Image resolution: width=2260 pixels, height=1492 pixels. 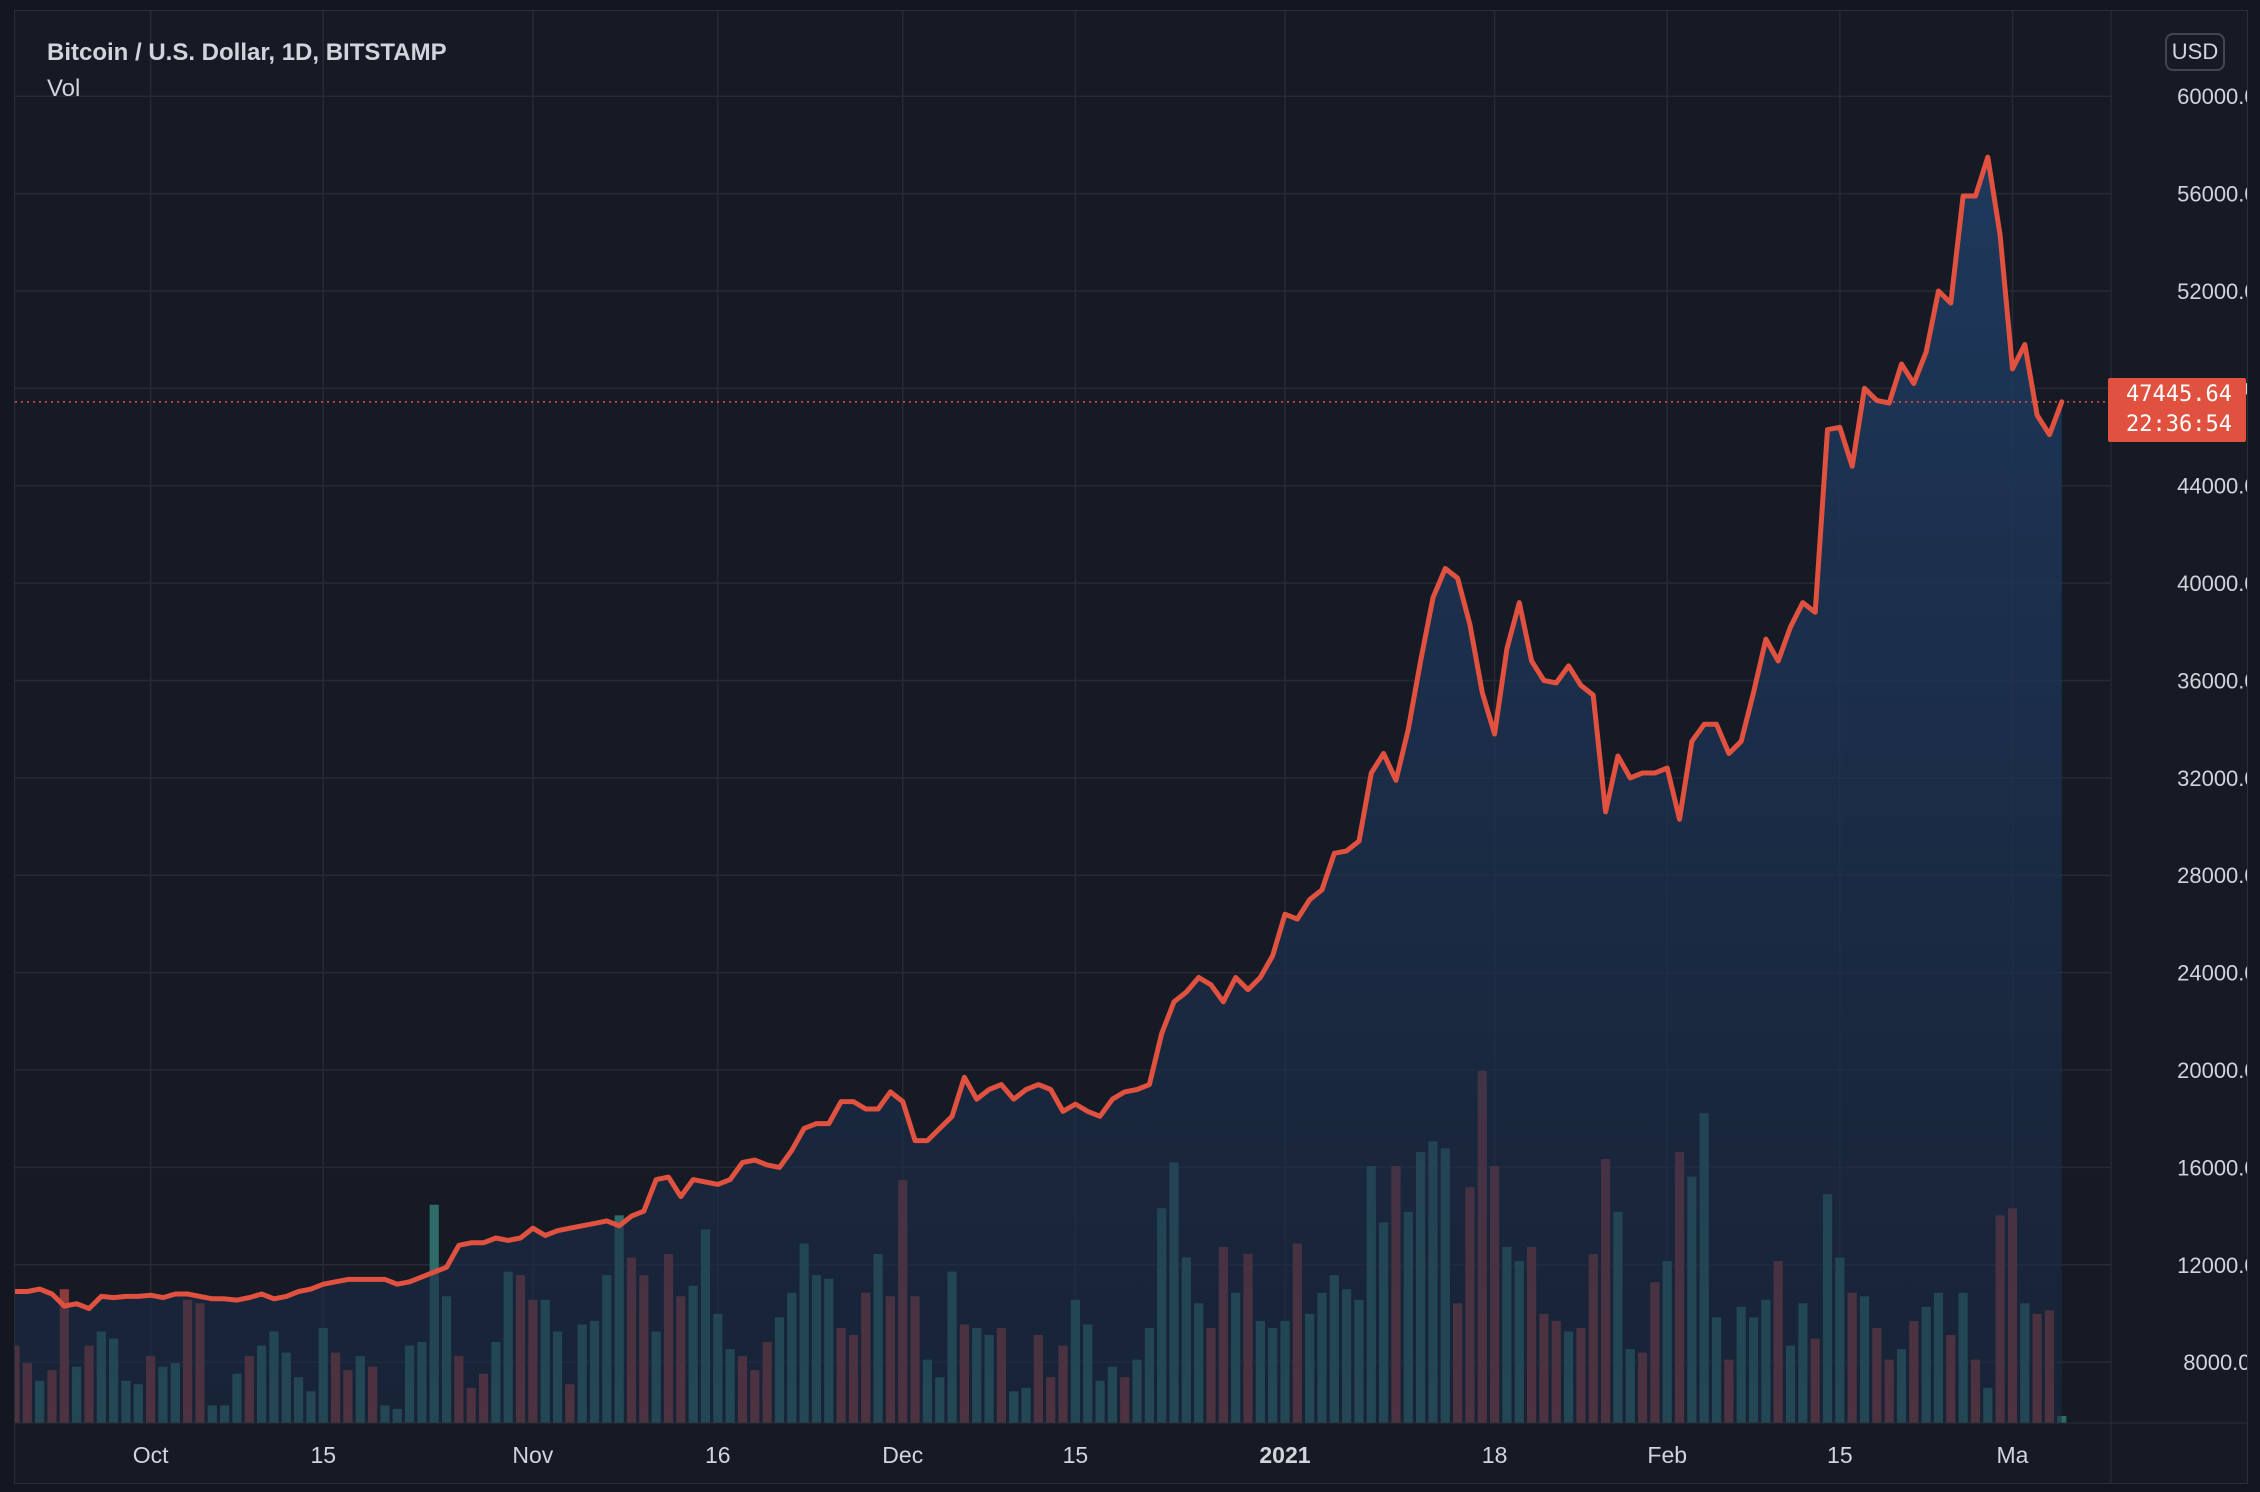 What do you see at coordinates (2177, 410) in the screenshot?
I see `last-price-tag: 47445.64 22:36:54` at bounding box center [2177, 410].